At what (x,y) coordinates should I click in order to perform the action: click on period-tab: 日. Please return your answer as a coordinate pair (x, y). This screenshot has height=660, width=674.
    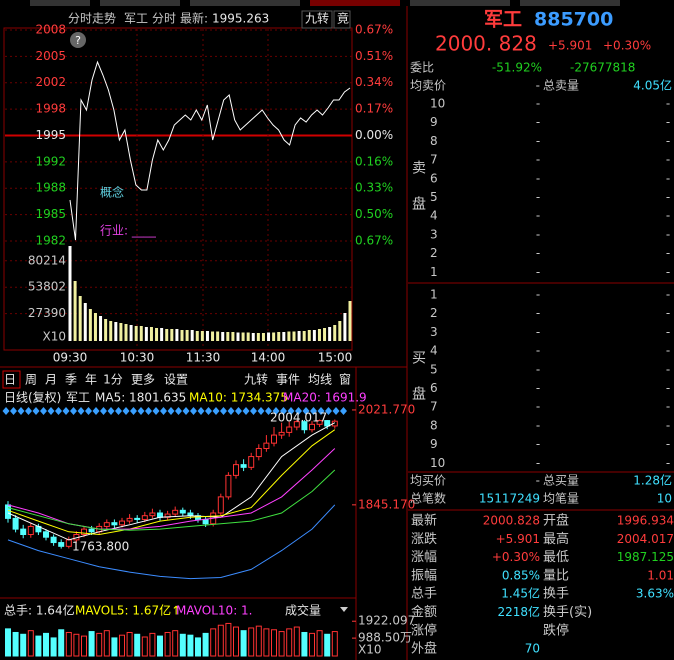
    Looking at the image, I should click on (10, 380).